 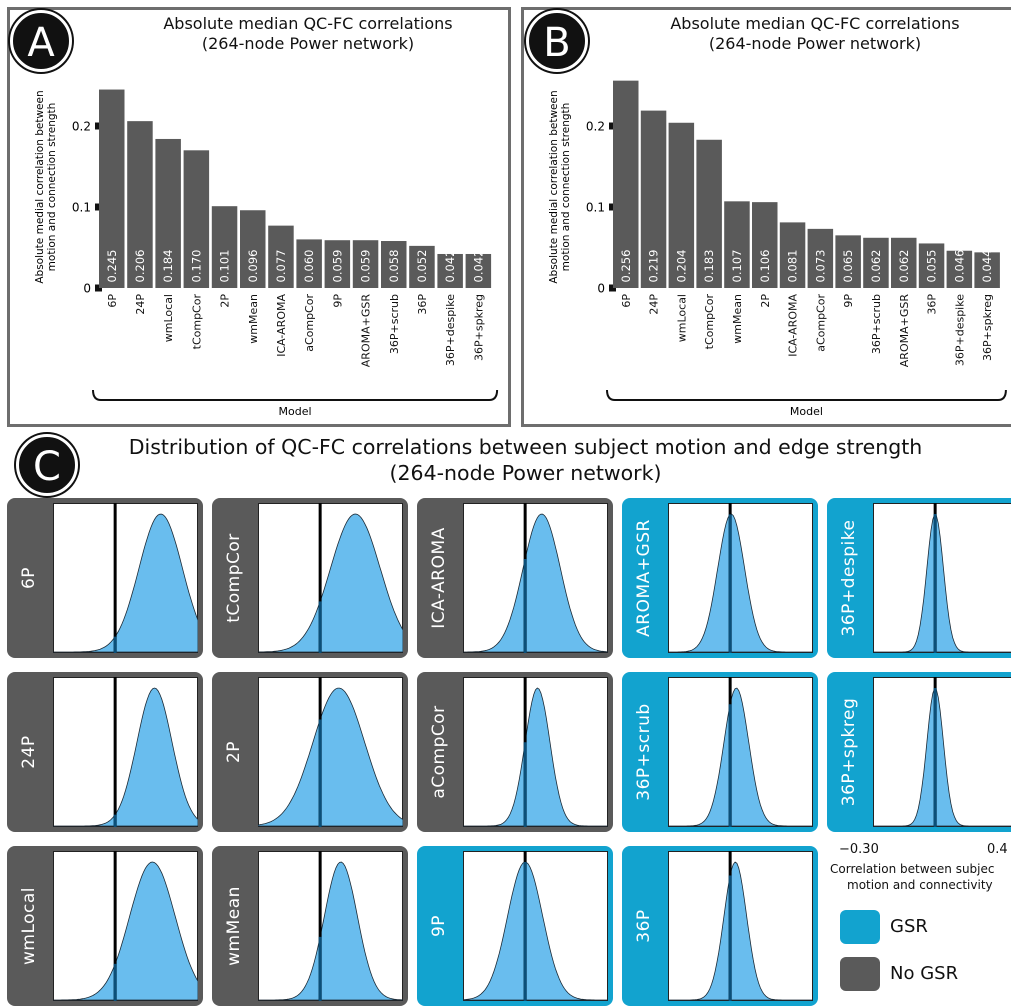 I want to click on density-card: 9P, so click(x=515, y=926).